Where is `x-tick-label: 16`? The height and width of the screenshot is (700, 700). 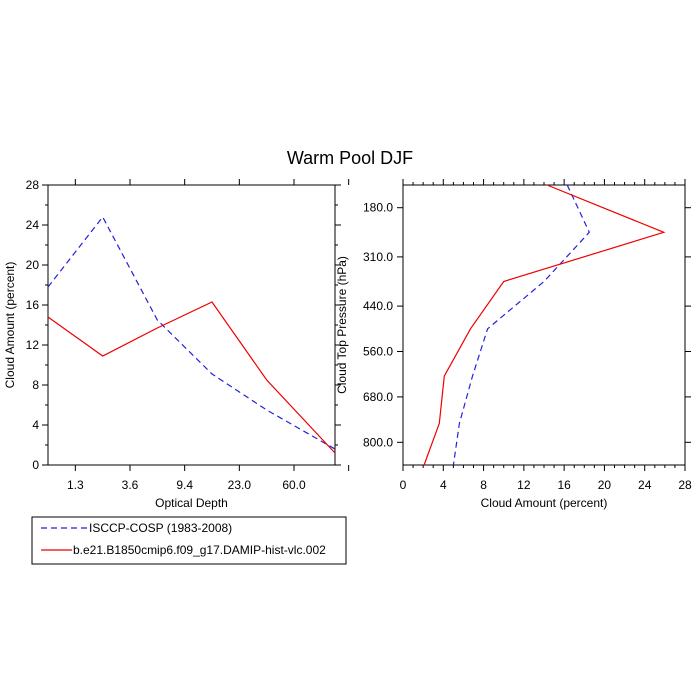
x-tick-label: 16 is located at coordinates (564, 485).